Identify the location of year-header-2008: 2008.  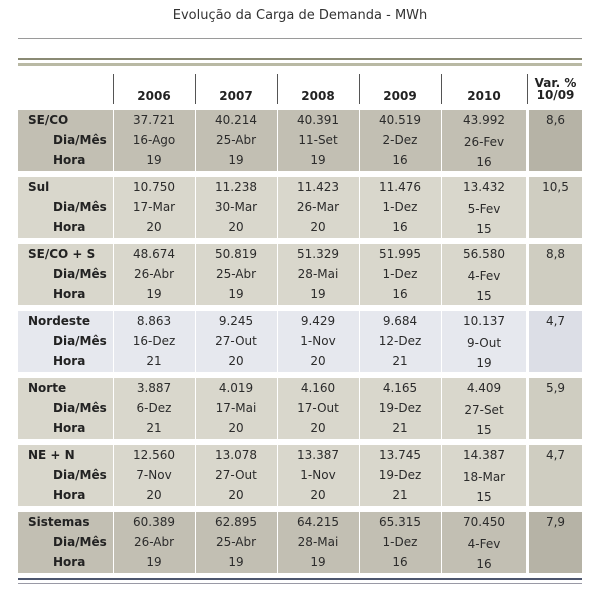
(318, 96).